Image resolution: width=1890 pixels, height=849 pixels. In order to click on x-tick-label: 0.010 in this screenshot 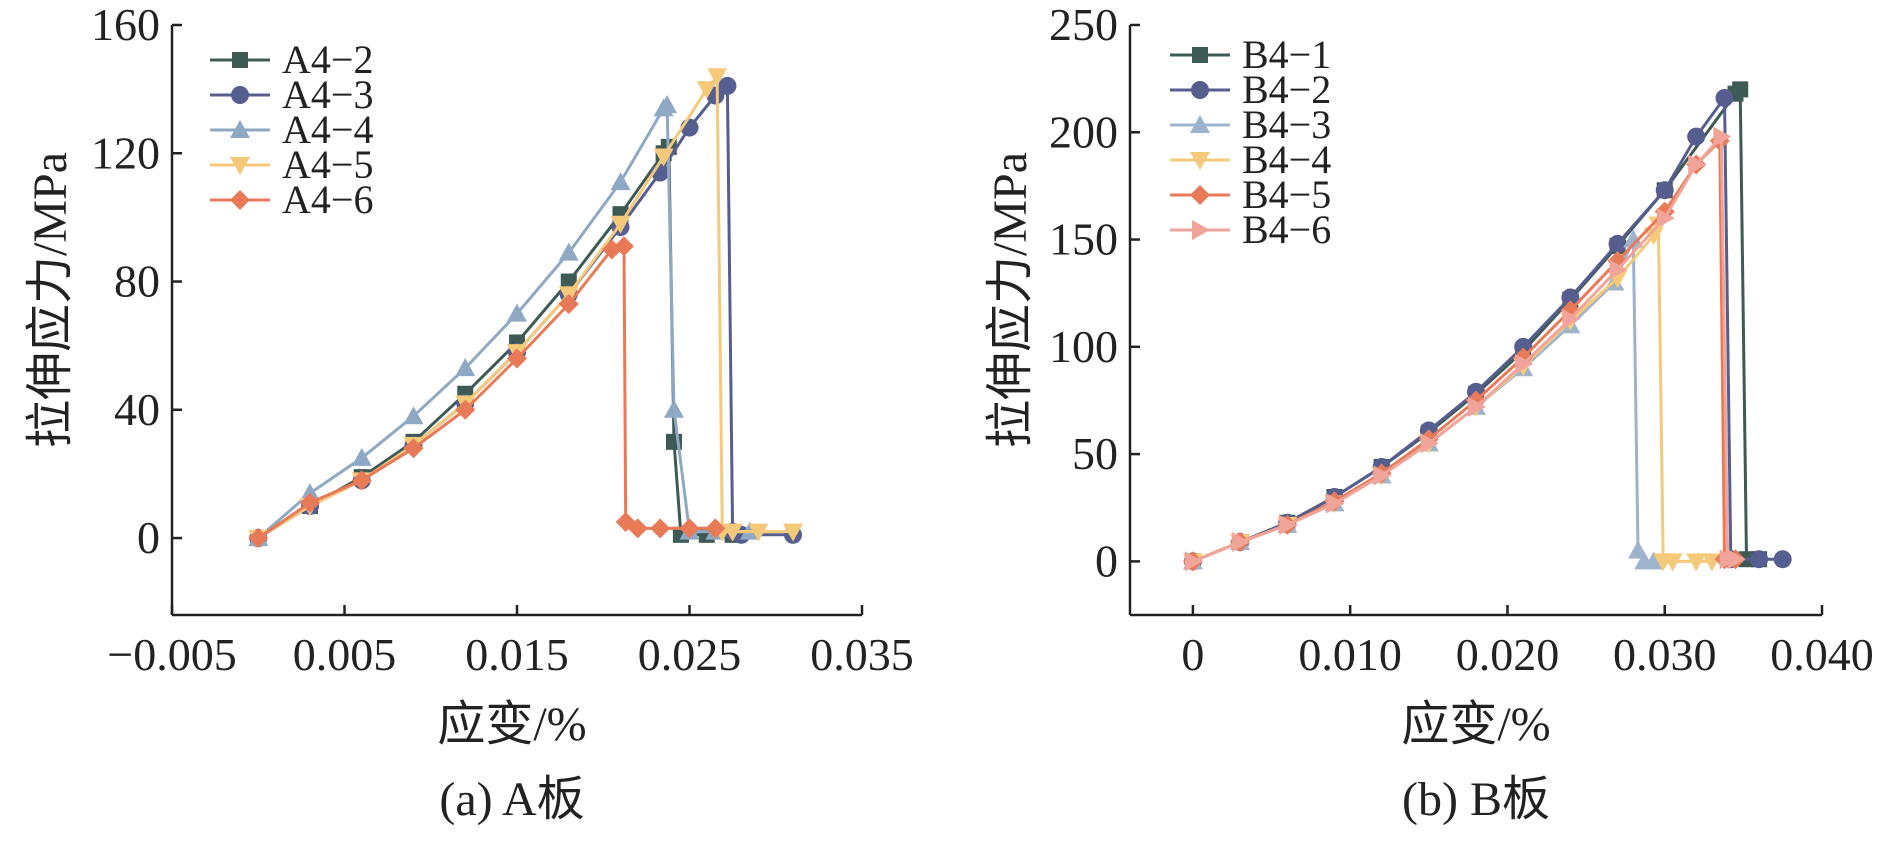, I will do `click(1350, 654)`.